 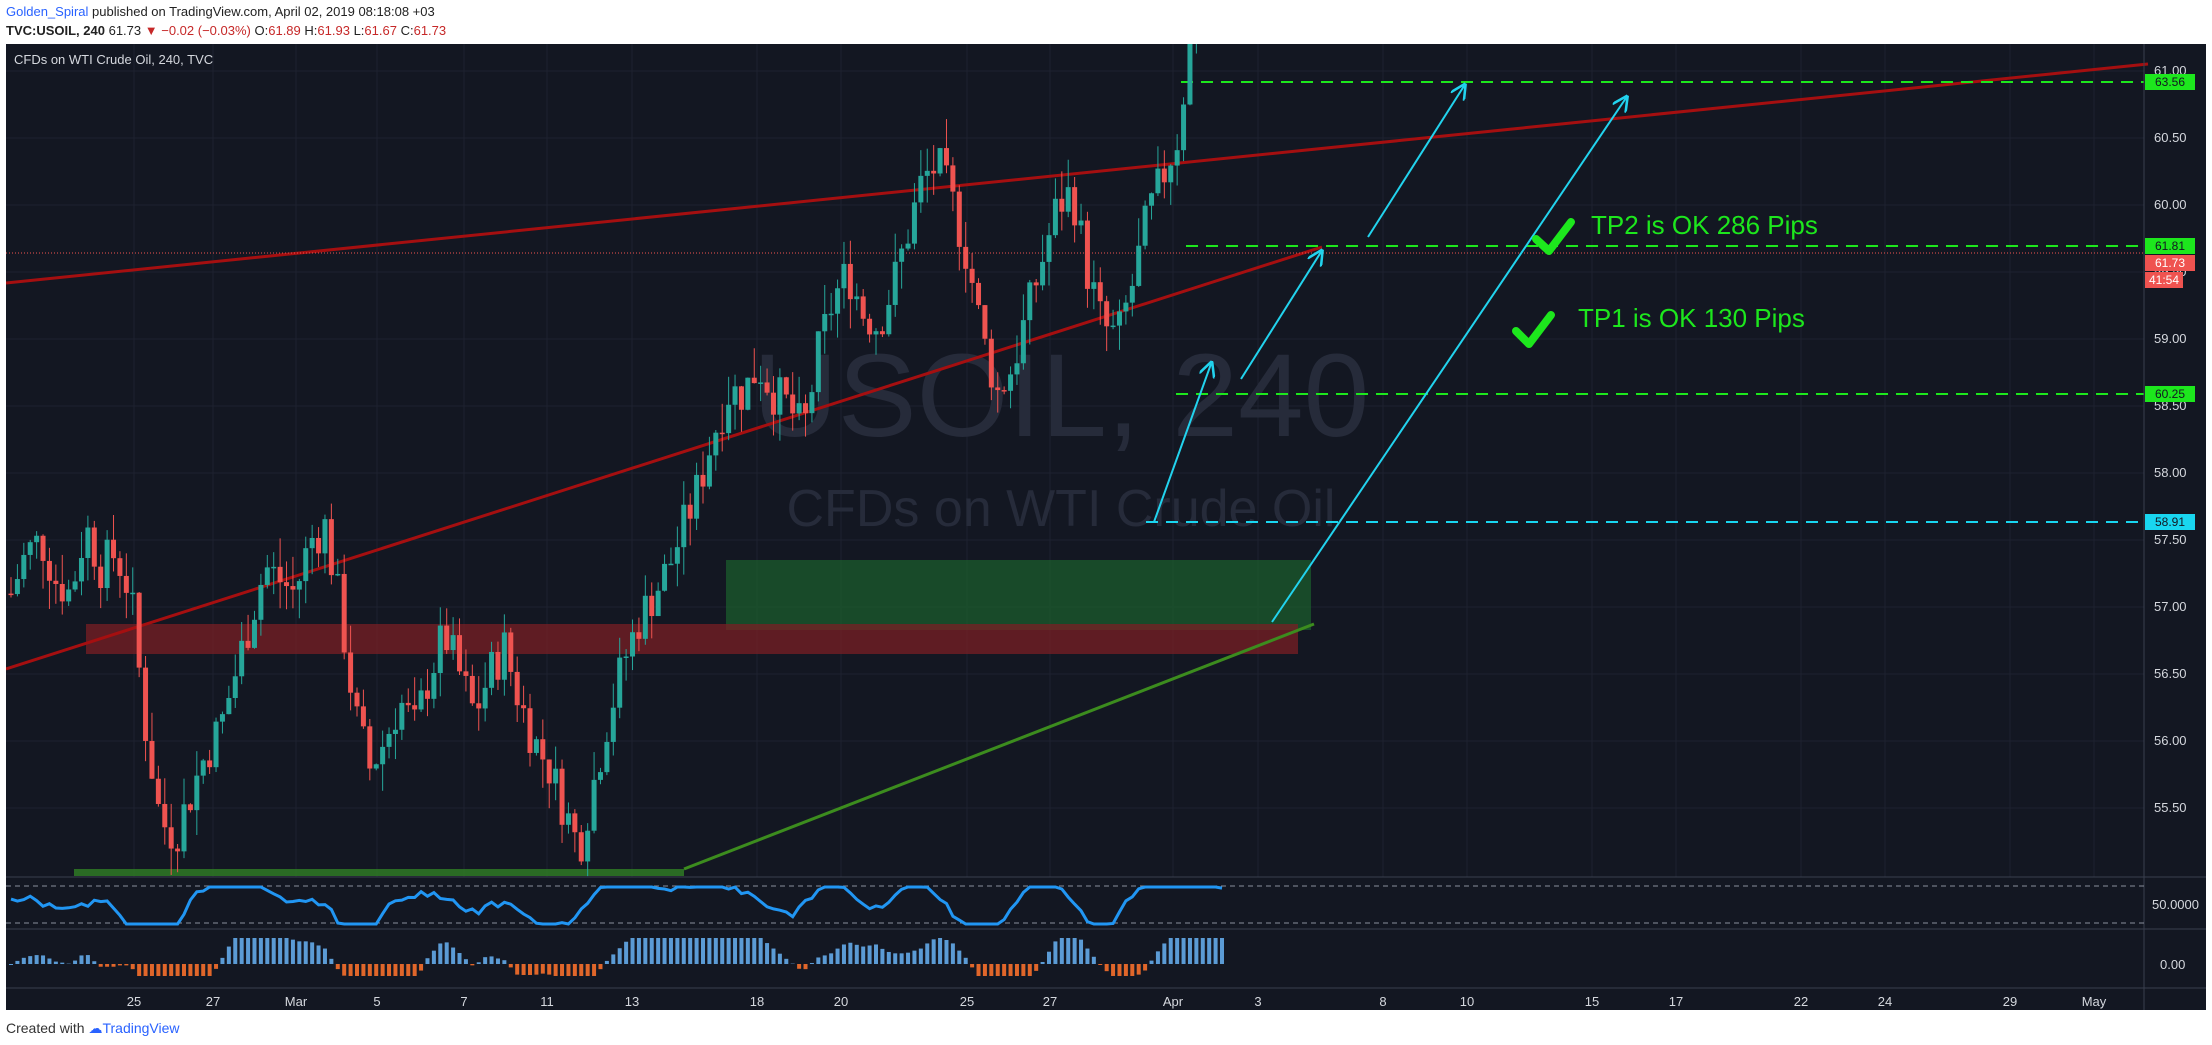 I want to click on price-tick-label: 56.50, so click(x=2170, y=673).